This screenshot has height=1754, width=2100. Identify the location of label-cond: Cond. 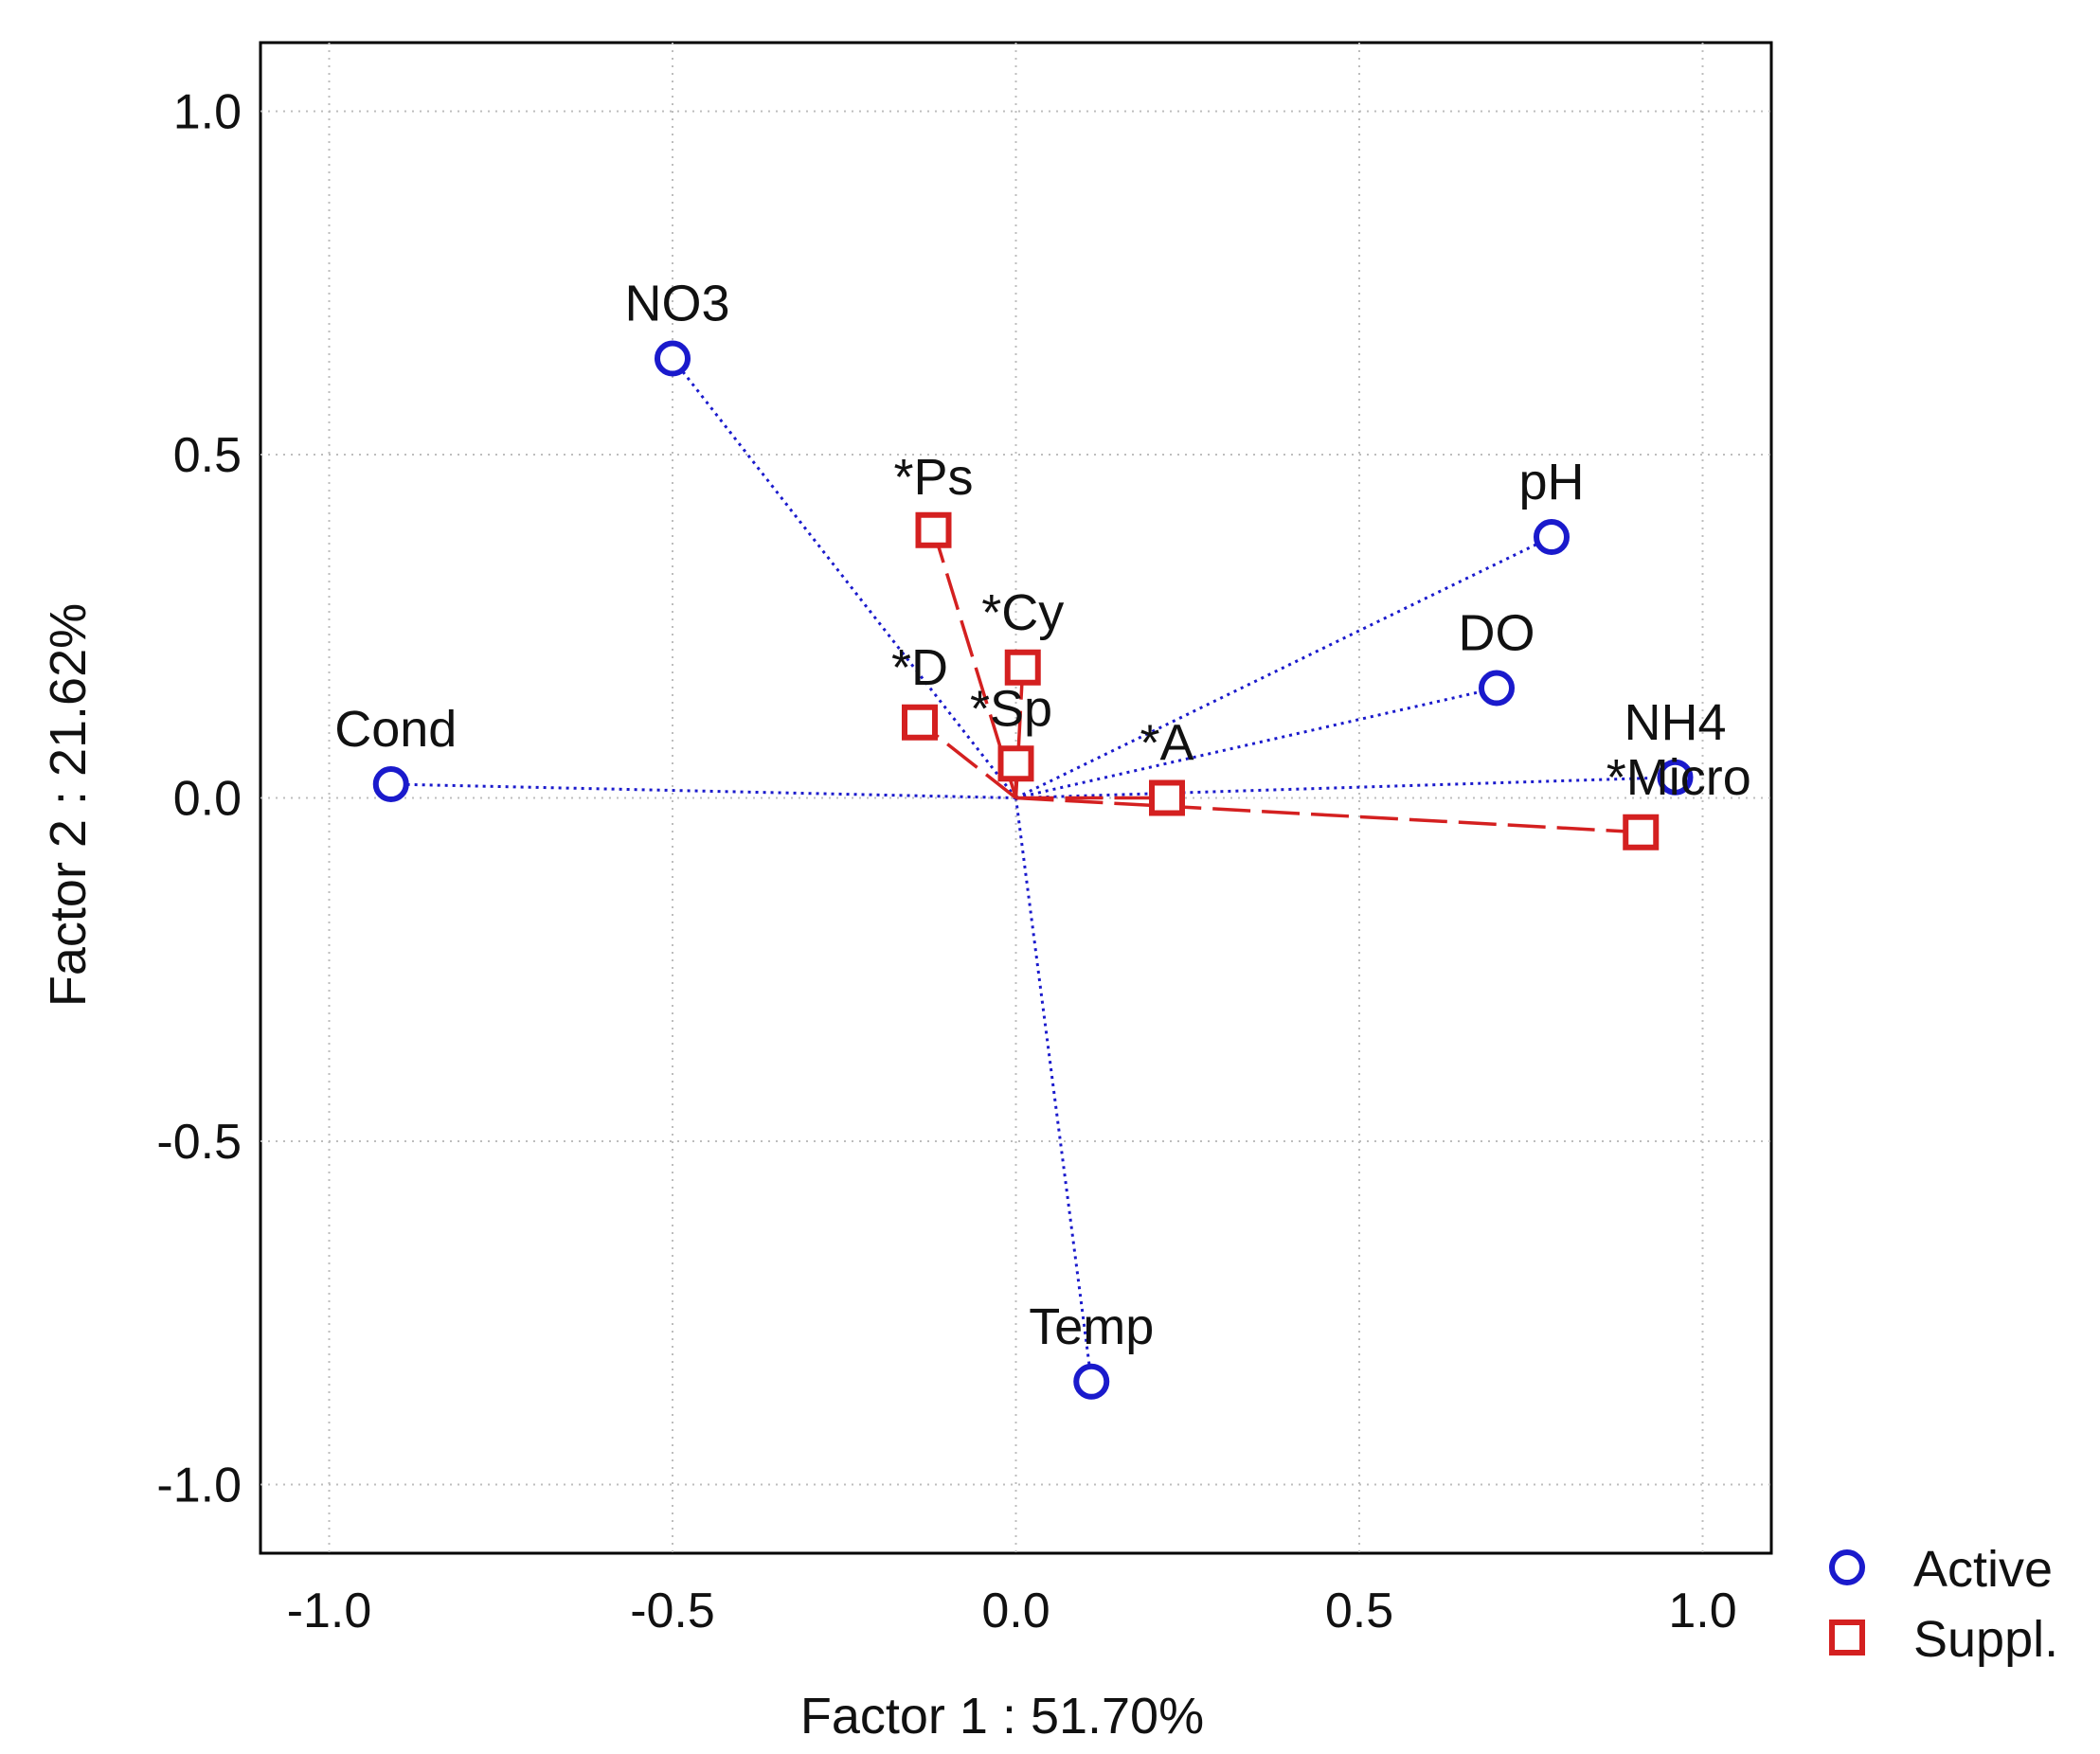
(395, 729).